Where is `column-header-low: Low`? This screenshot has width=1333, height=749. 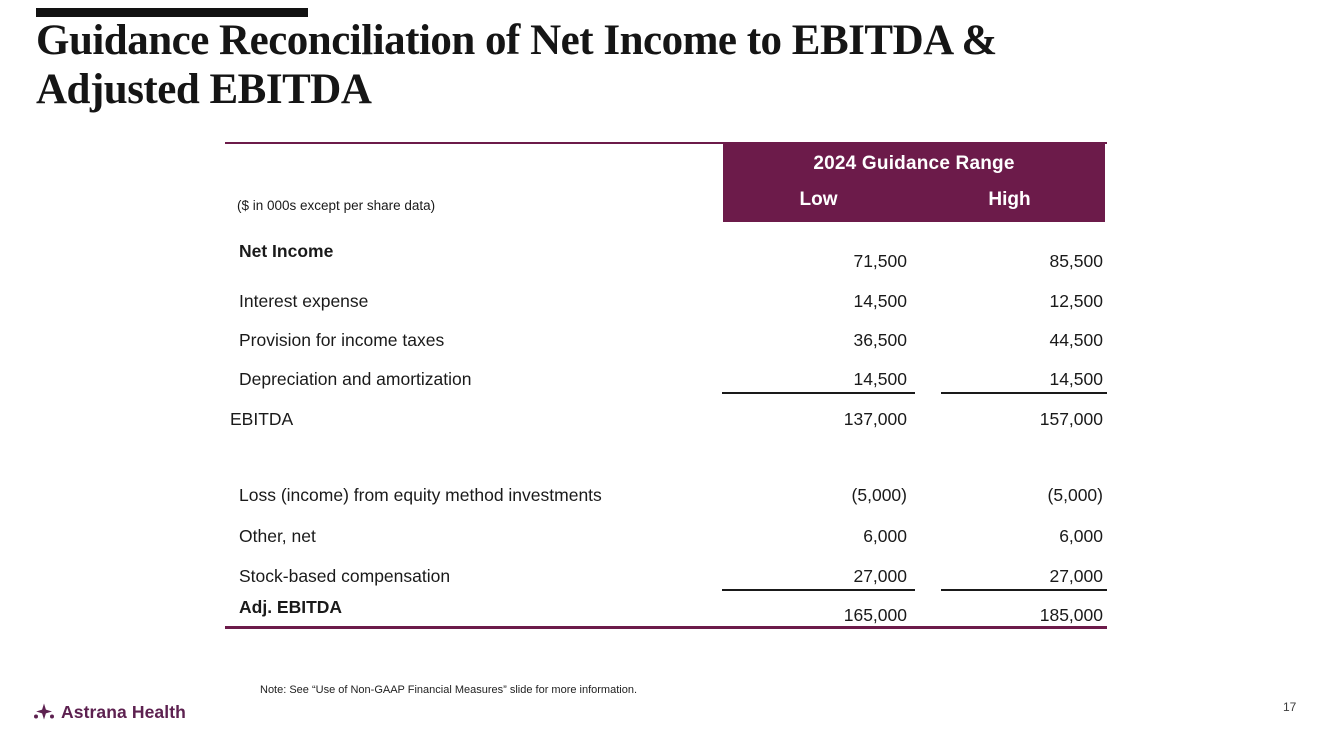
column-header-low: Low is located at coordinates (818, 199).